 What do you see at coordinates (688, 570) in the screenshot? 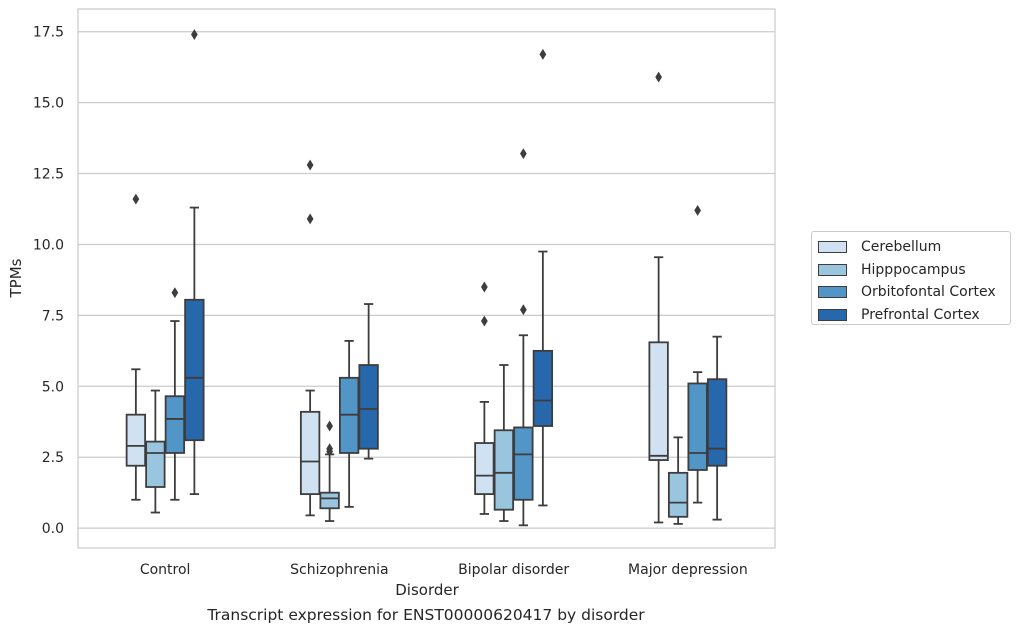
I see `x-tick-label: Major depression` at bounding box center [688, 570].